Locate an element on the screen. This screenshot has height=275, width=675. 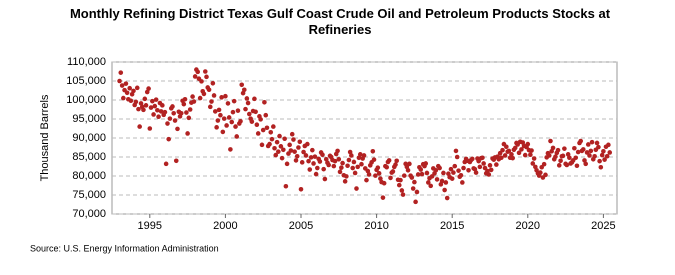
x-tick-label: 2020 is located at coordinates (528, 226).